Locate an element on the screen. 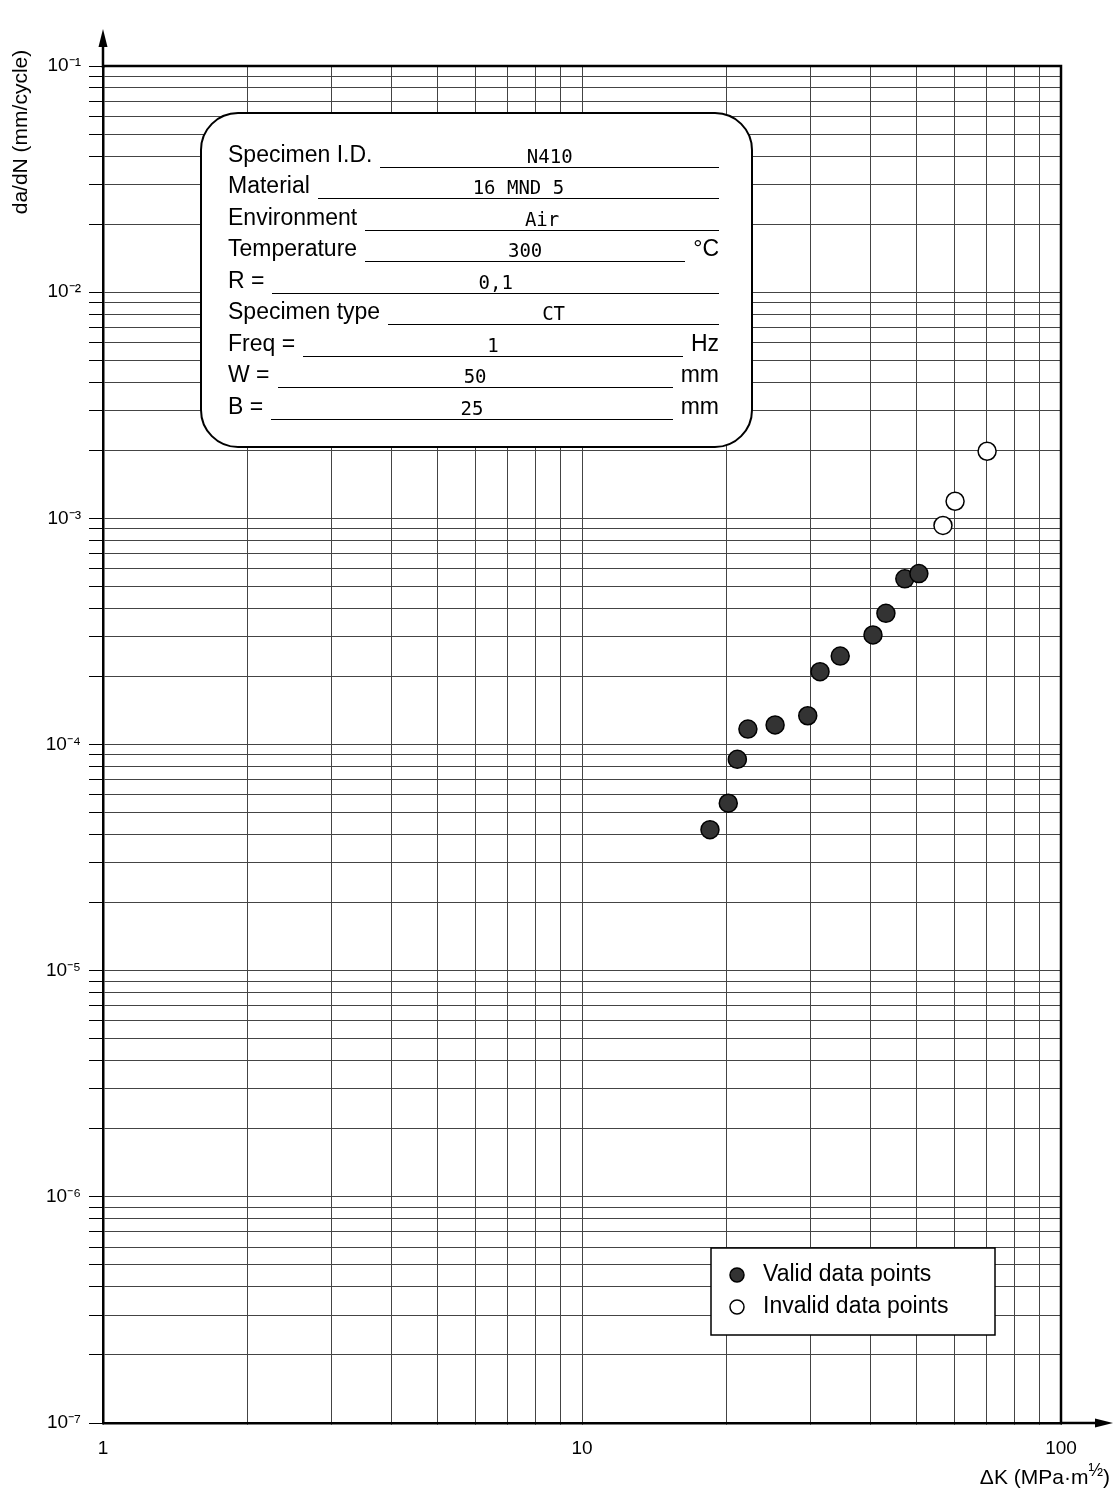 The height and width of the screenshot is (1499, 1118). legend-label: Invalid data points is located at coordinates (856, 1305).